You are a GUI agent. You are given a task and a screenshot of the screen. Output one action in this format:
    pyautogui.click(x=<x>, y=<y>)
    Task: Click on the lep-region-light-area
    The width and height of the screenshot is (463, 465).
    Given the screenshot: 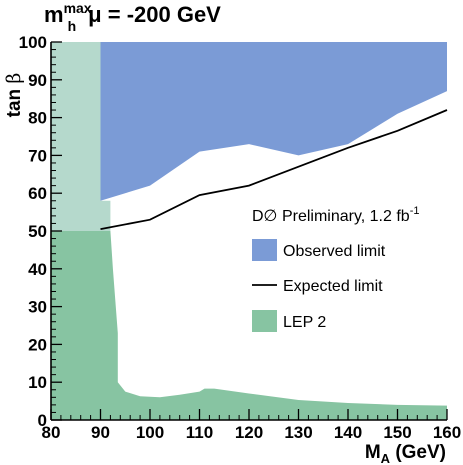 What is the action you would take?
    pyautogui.click(x=81, y=136)
    